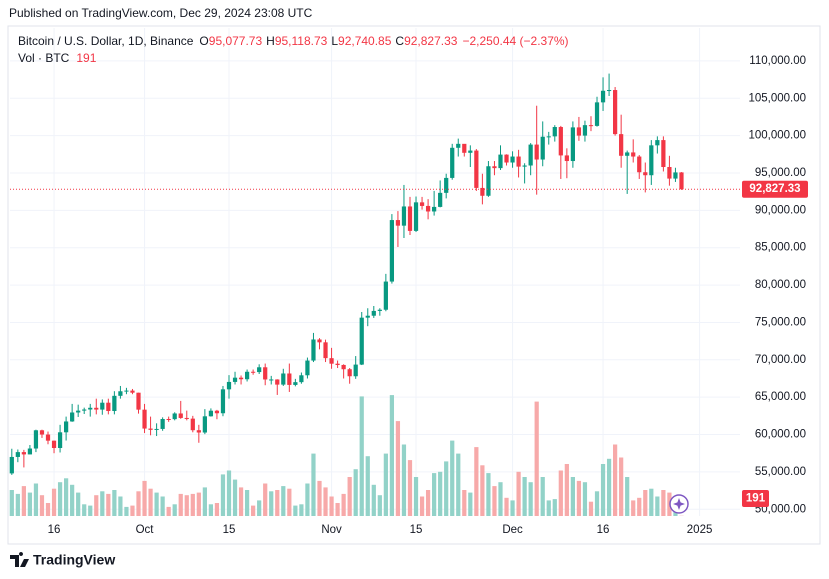 The width and height of the screenshot is (829, 579). Describe the element at coordinates (780, 322) in the screenshot. I see `y-tick-label: 75,000.00` at that location.